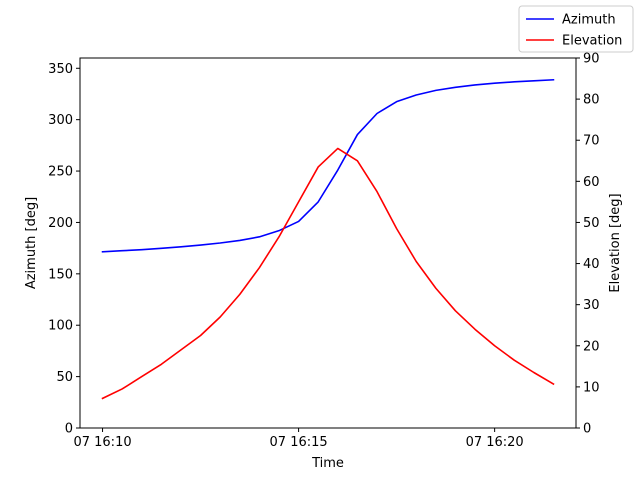 This screenshot has height=480, width=640. What do you see at coordinates (576, 29) in the screenshot?
I see `legend: Azimuth Elevation` at bounding box center [576, 29].